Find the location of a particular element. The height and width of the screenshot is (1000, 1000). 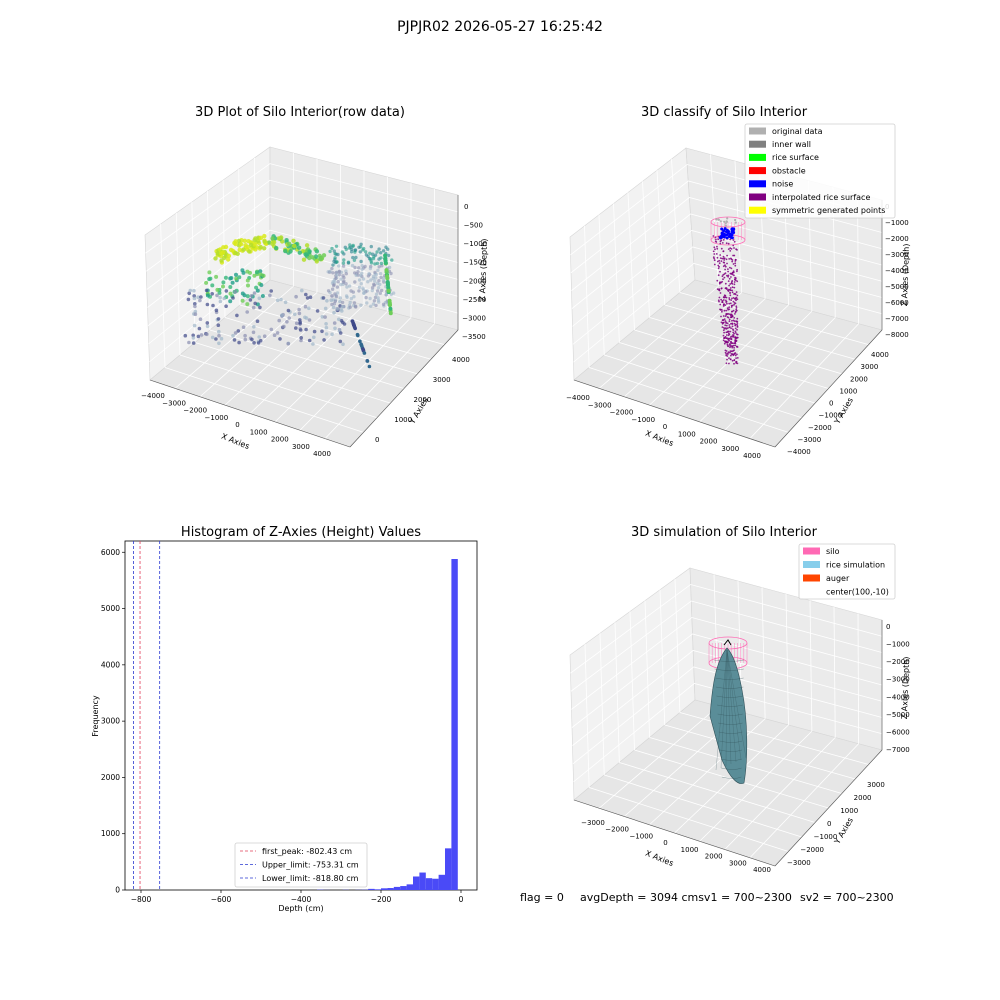

y-tick-label: 3000 is located at coordinates (110, 721).